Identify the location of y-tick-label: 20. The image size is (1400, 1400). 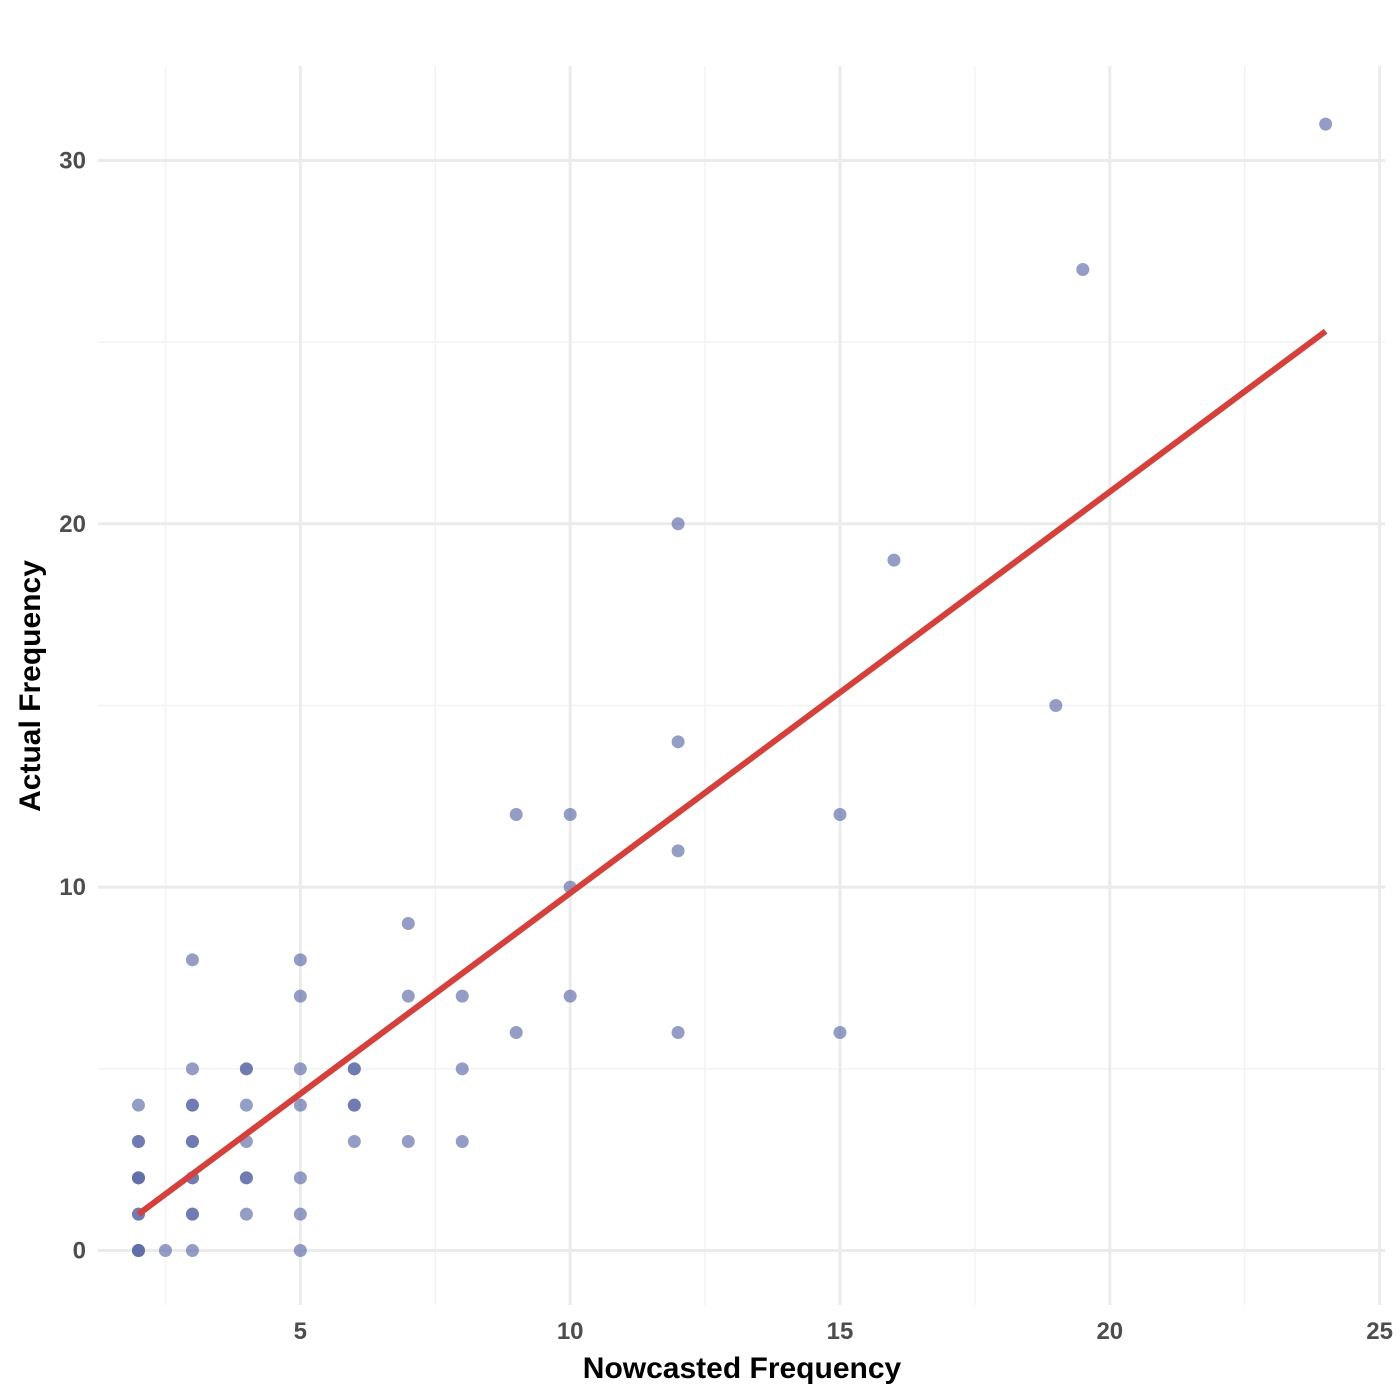
(72, 524).